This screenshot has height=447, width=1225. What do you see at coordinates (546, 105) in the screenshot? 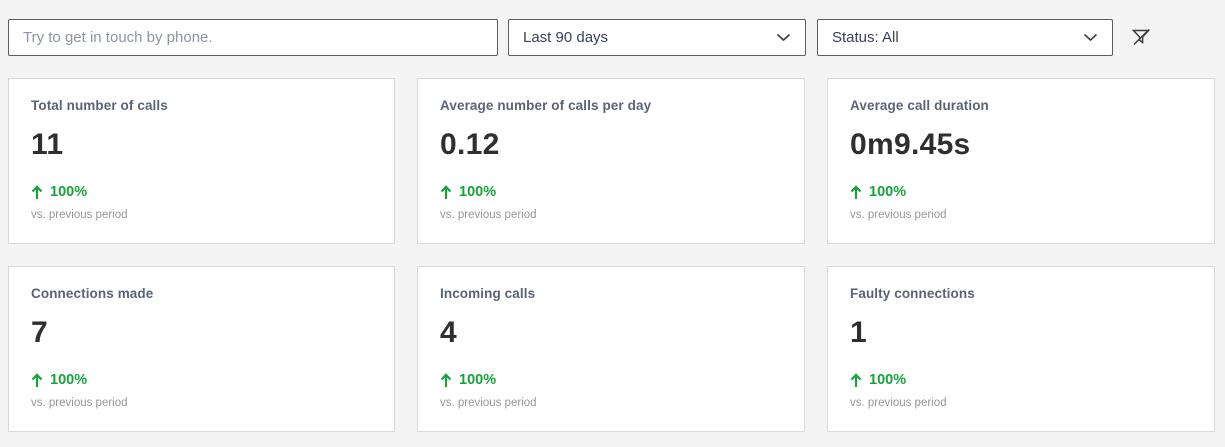
I see `card-title: Average number of calls per day` at bounding box center [546, 105].